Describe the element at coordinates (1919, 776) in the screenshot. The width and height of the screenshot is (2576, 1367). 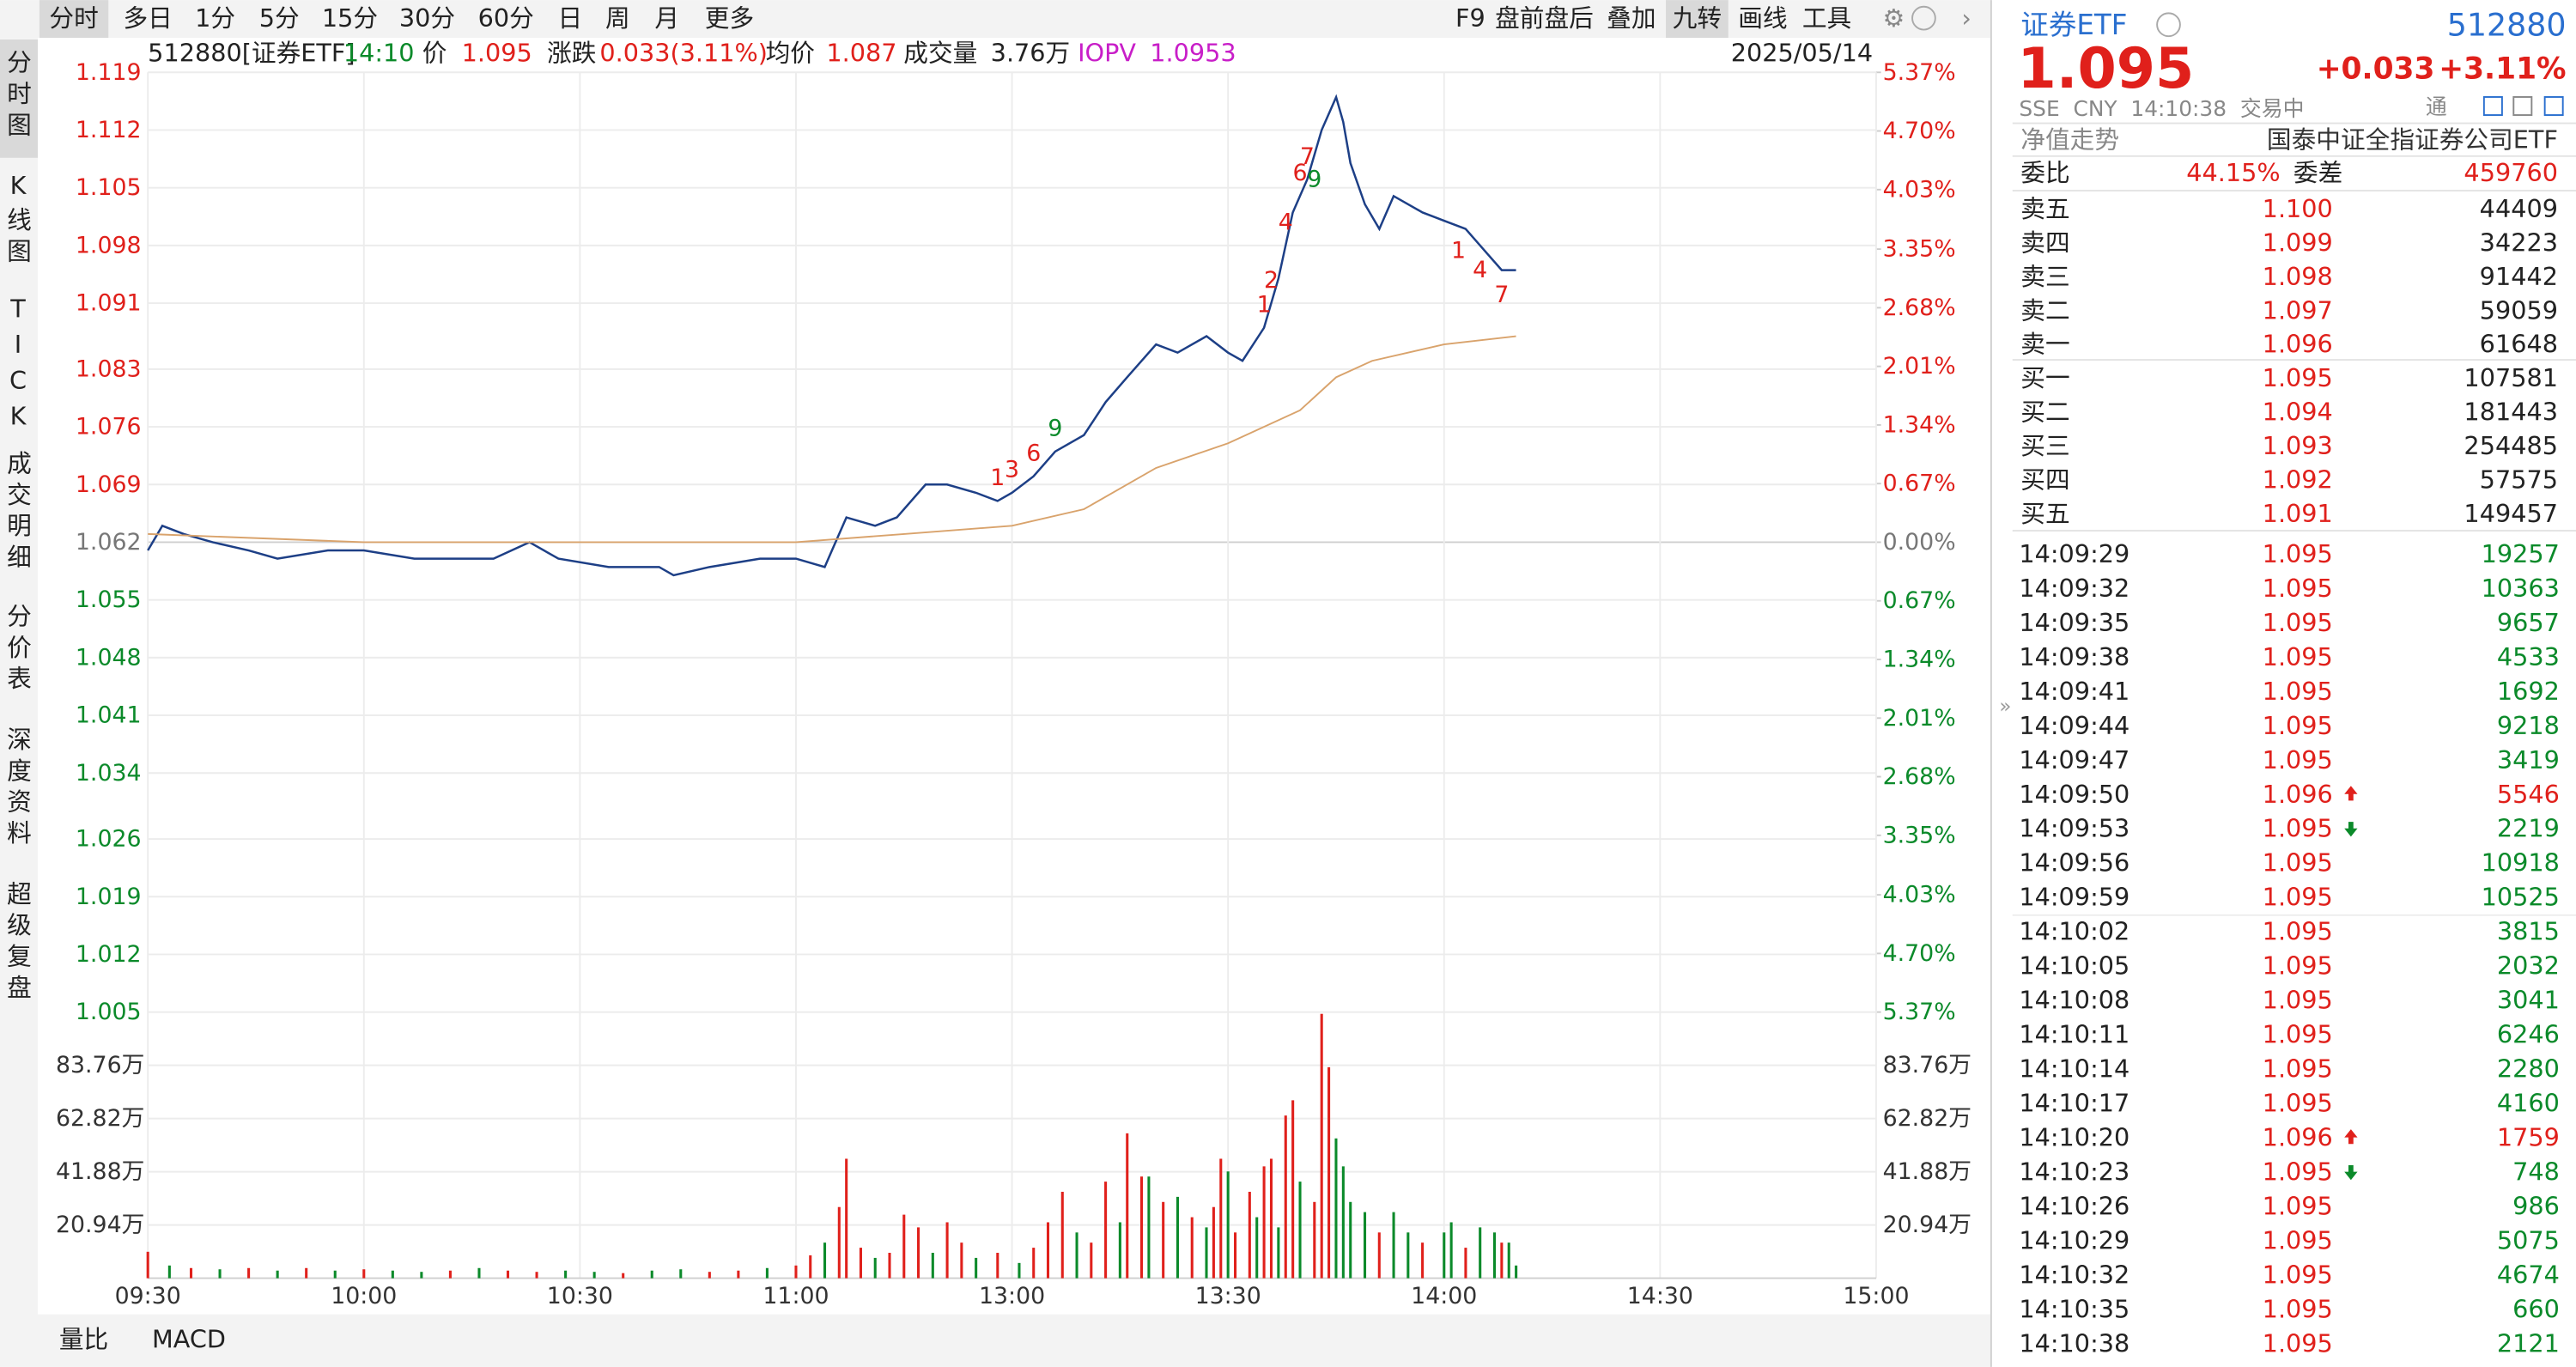
I see `y2-tick-label: 2.68%` at that location.